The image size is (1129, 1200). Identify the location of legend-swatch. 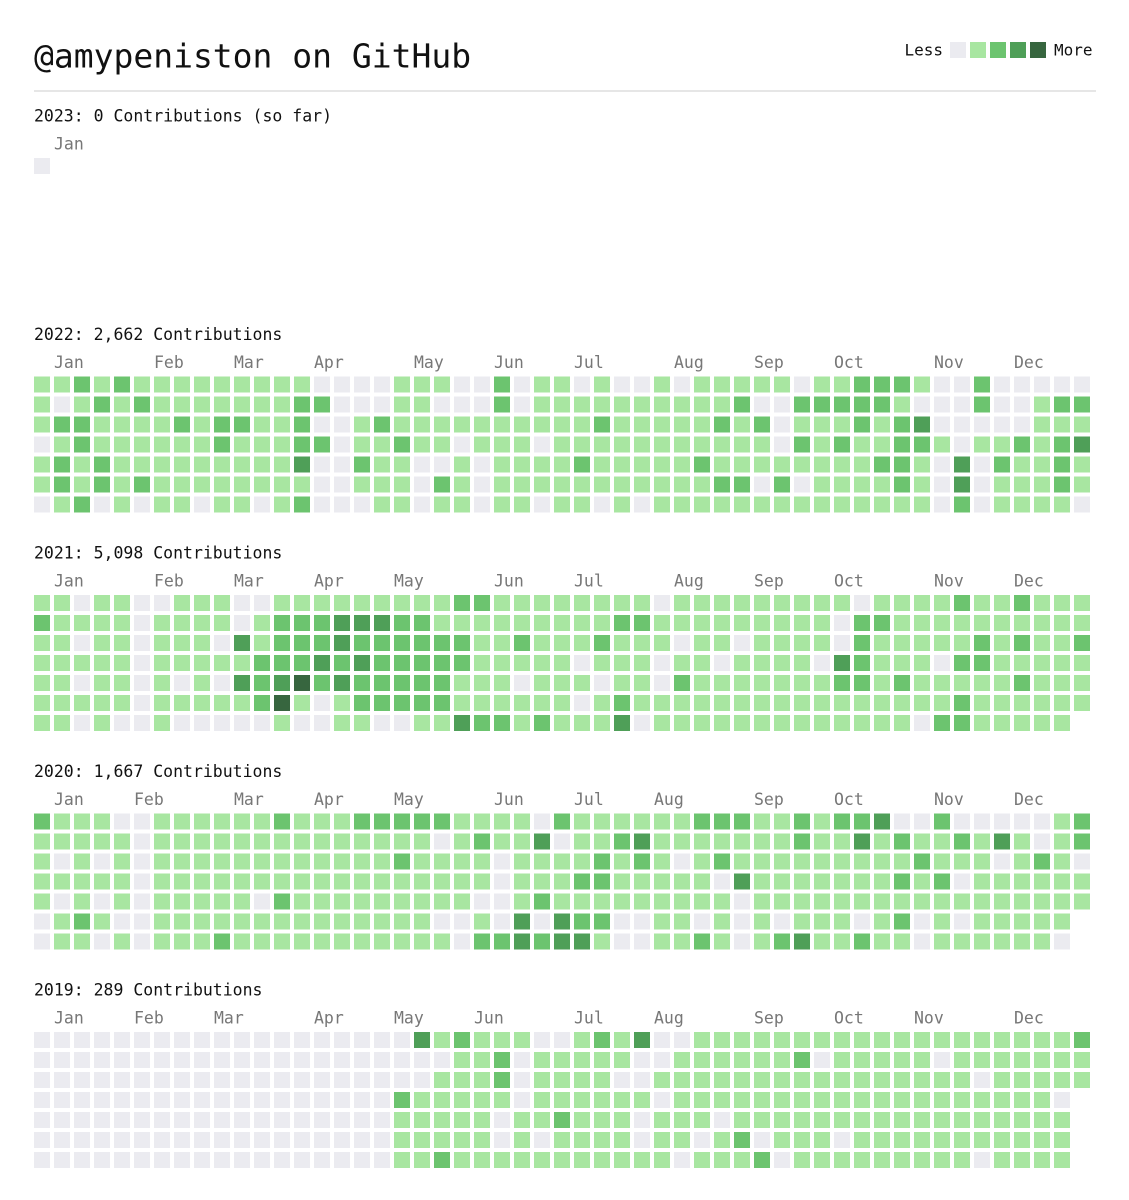
(978, 50).